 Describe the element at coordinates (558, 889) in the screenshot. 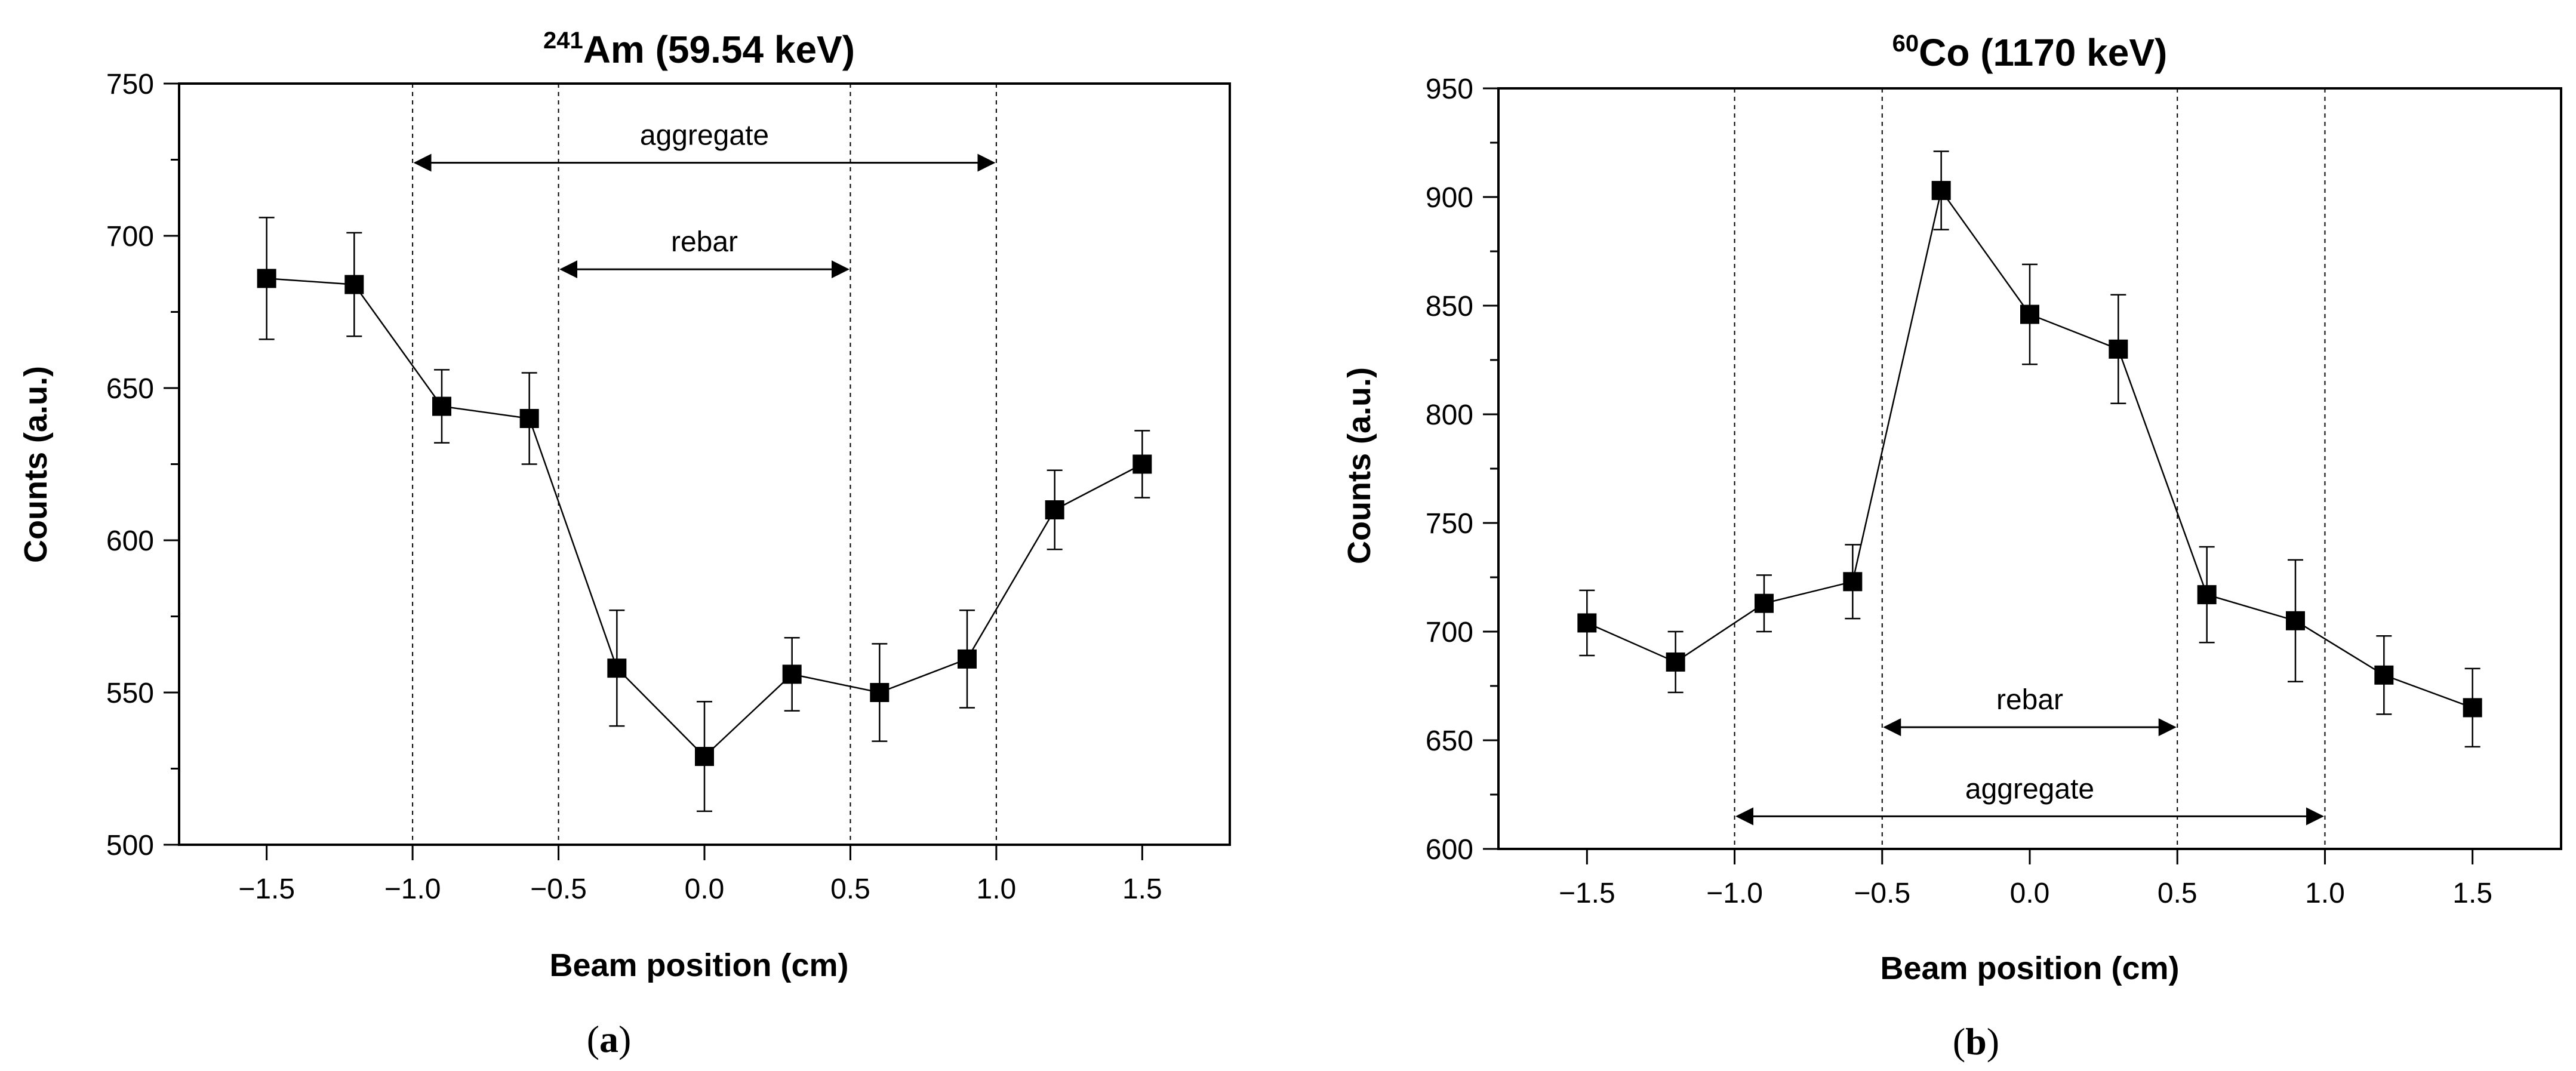

I see `chart-a-x-tick-label: −0.5` at that location.